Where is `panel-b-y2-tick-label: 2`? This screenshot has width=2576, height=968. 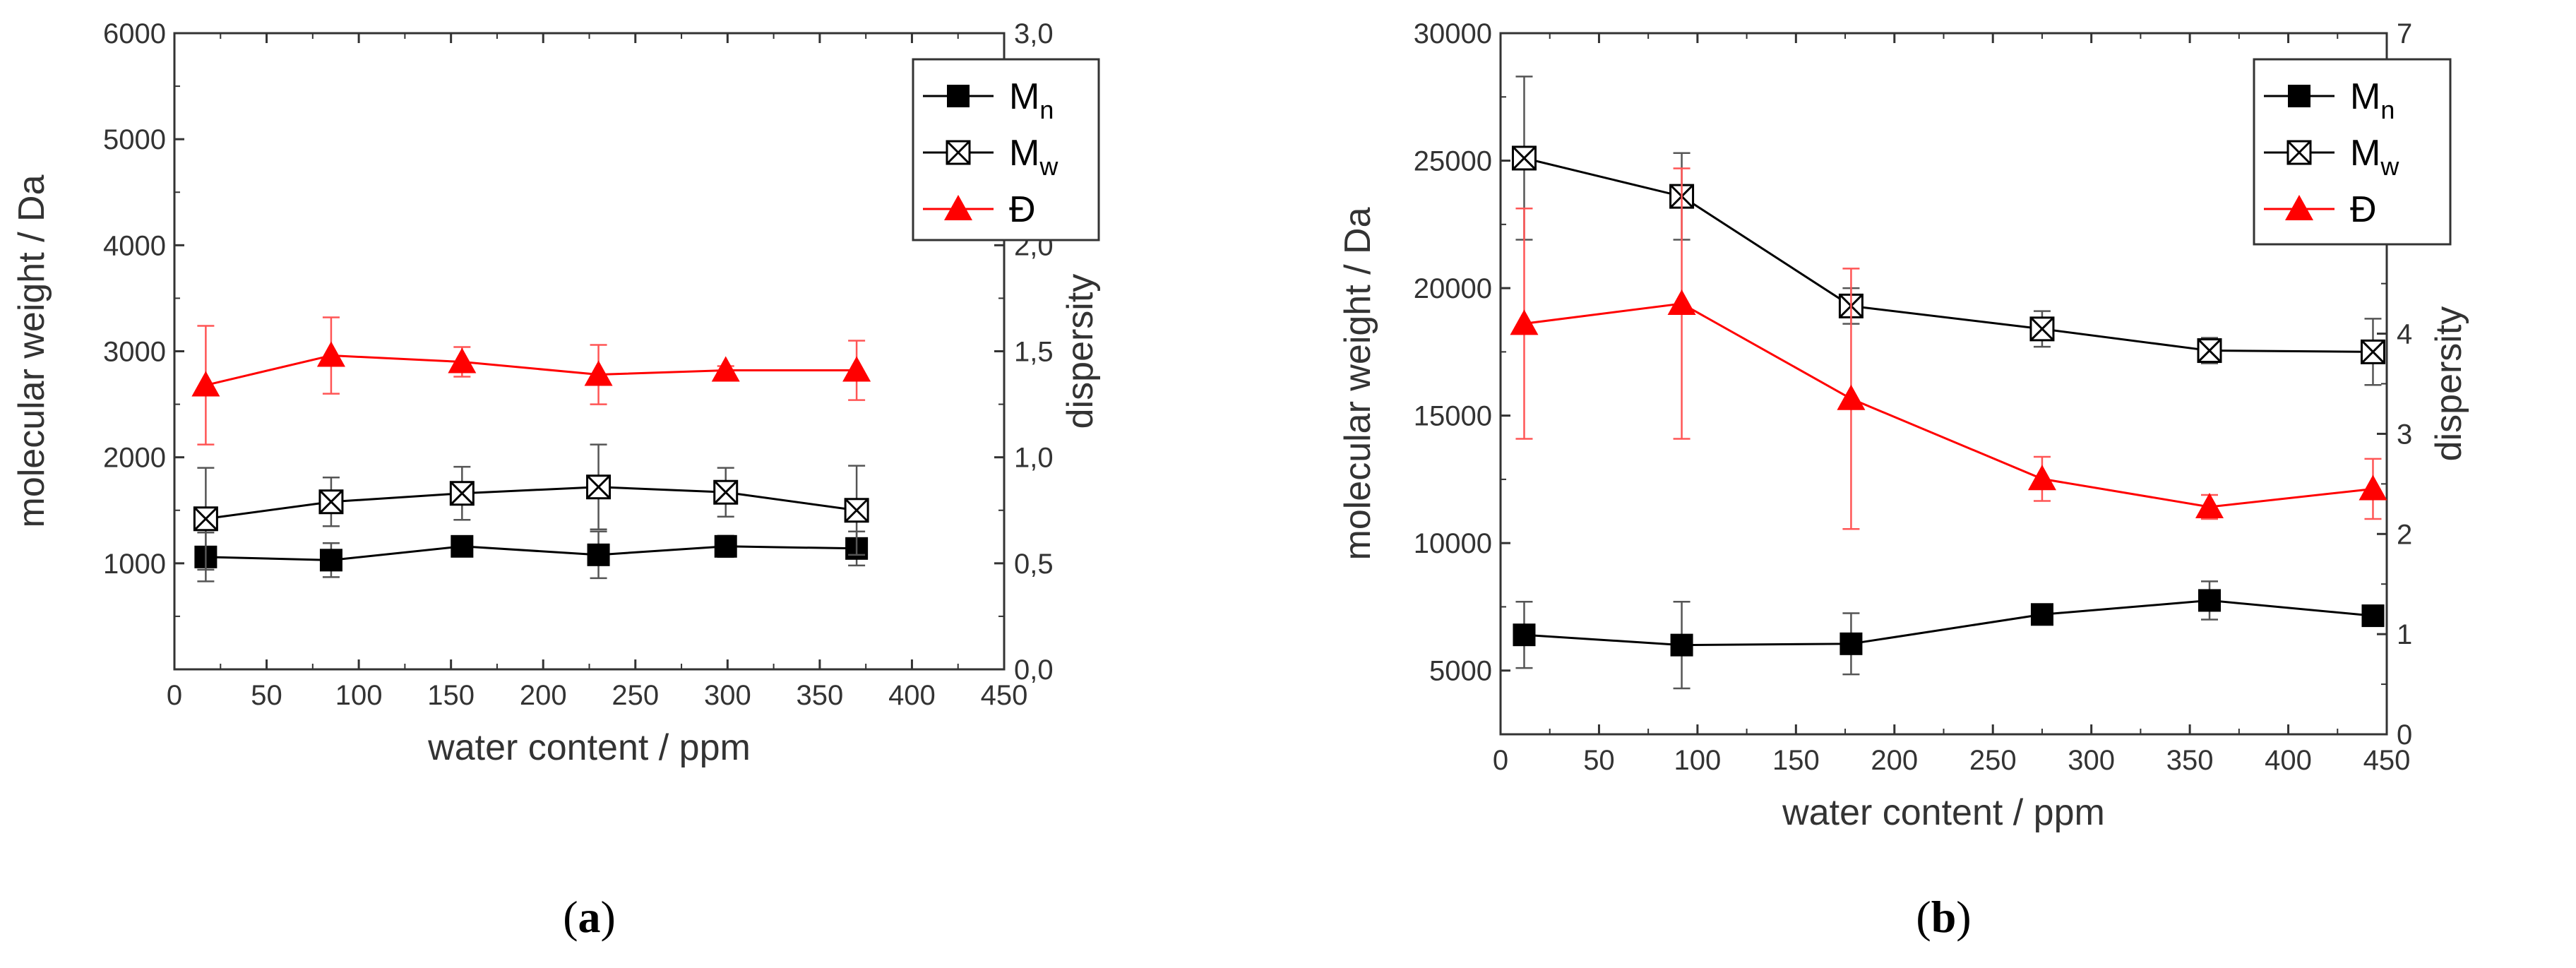
panel-b-y2-tick-label: 2 is located at coordinates (2404, 535).